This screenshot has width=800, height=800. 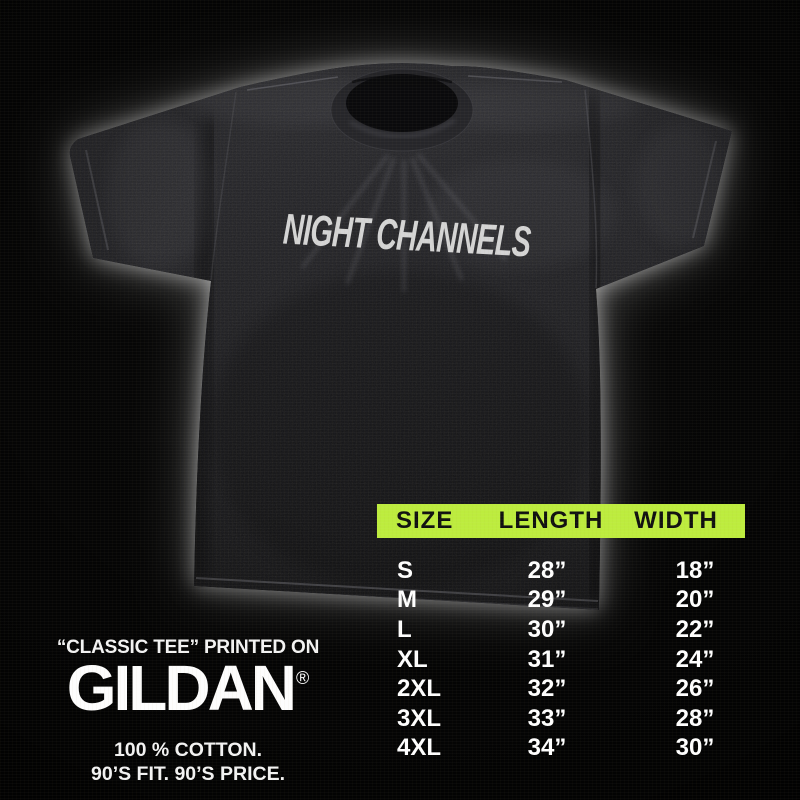 What do you see at coordinates (695, 570) in the screenshot?
I see `width-cell: 18”` at bounding box center [695, 570].